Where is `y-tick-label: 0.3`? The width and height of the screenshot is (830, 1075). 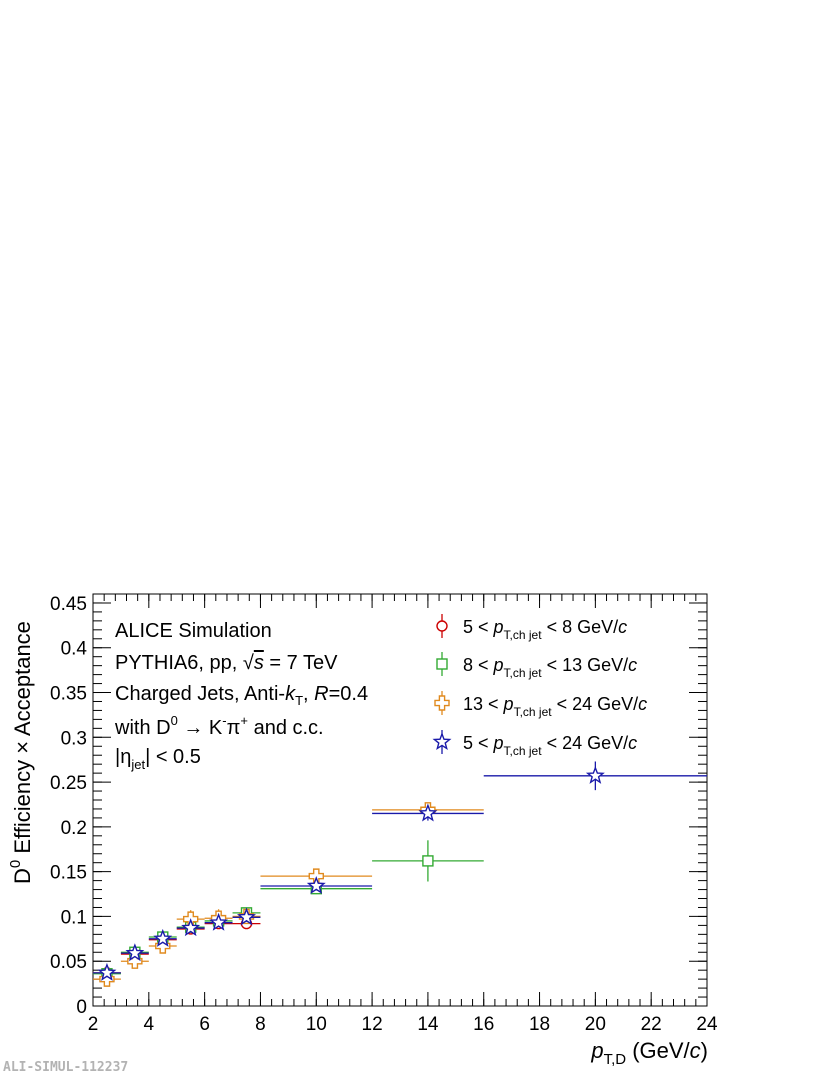
y-tick-label: 0.3 is located at coordinates (74, 738).